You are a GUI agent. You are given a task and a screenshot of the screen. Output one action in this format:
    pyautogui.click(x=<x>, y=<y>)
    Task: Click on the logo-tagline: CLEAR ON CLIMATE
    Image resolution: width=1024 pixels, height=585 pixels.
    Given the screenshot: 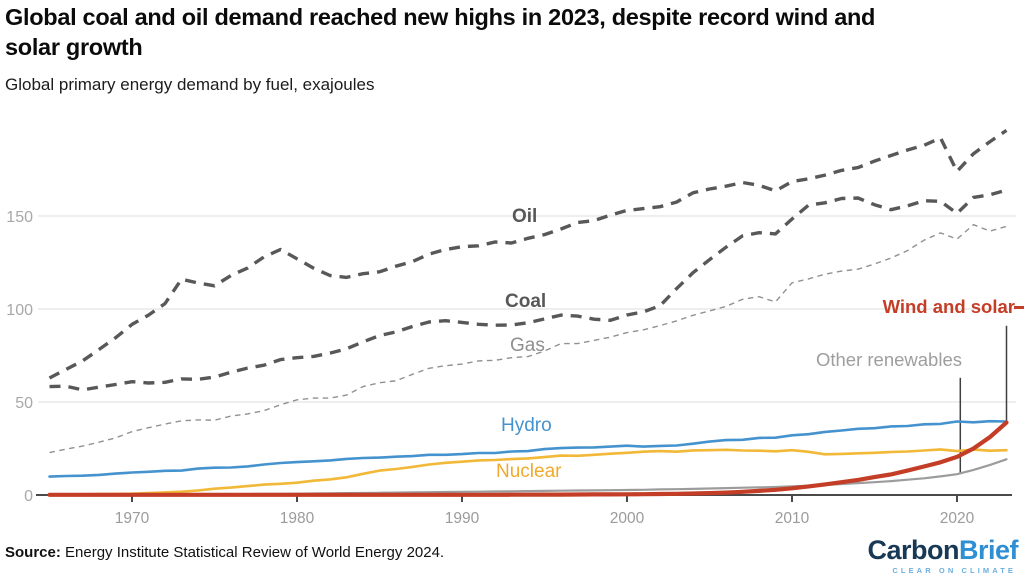 What is the action you would take?
    pyautogui.click(x=954, y=570)
    